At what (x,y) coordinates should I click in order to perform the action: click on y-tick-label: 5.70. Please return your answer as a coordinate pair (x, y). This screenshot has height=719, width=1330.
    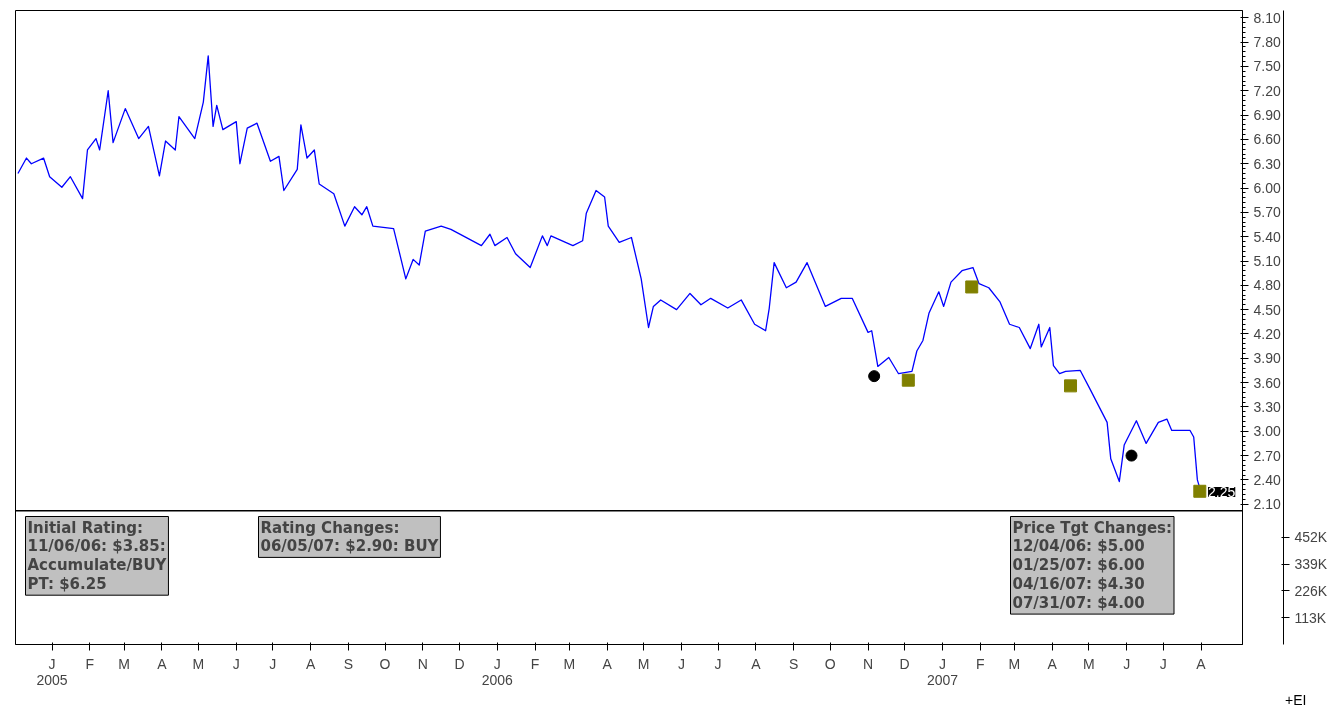
    Looking at the image, I should click on (1267, 212).